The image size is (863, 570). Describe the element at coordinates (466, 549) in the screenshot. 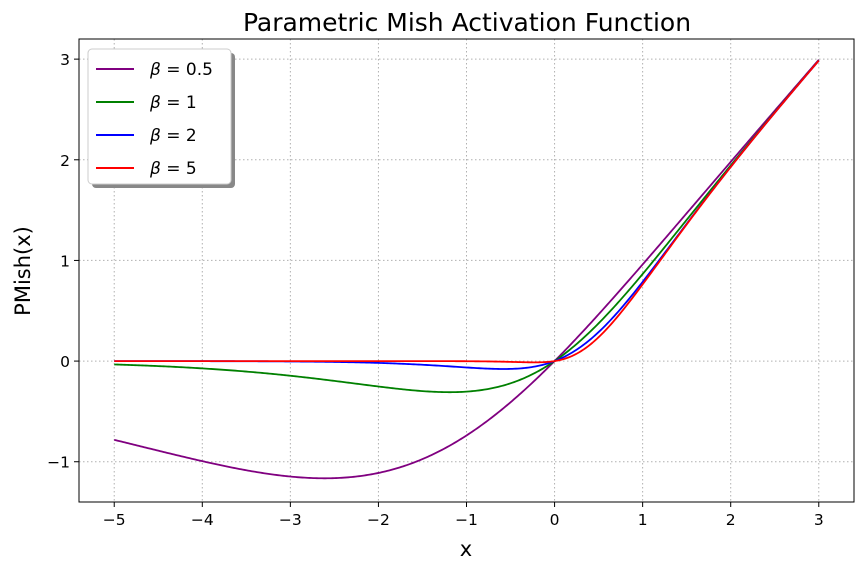

I see `x-axis-label: x` at that location.